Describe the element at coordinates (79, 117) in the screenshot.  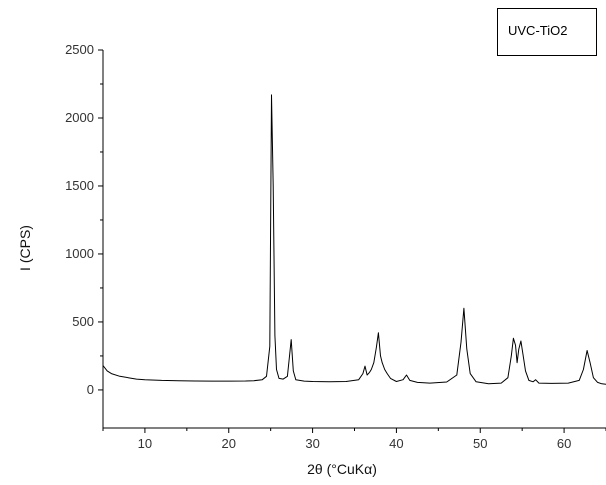
I see `y-tick-label: 2000` at that location.